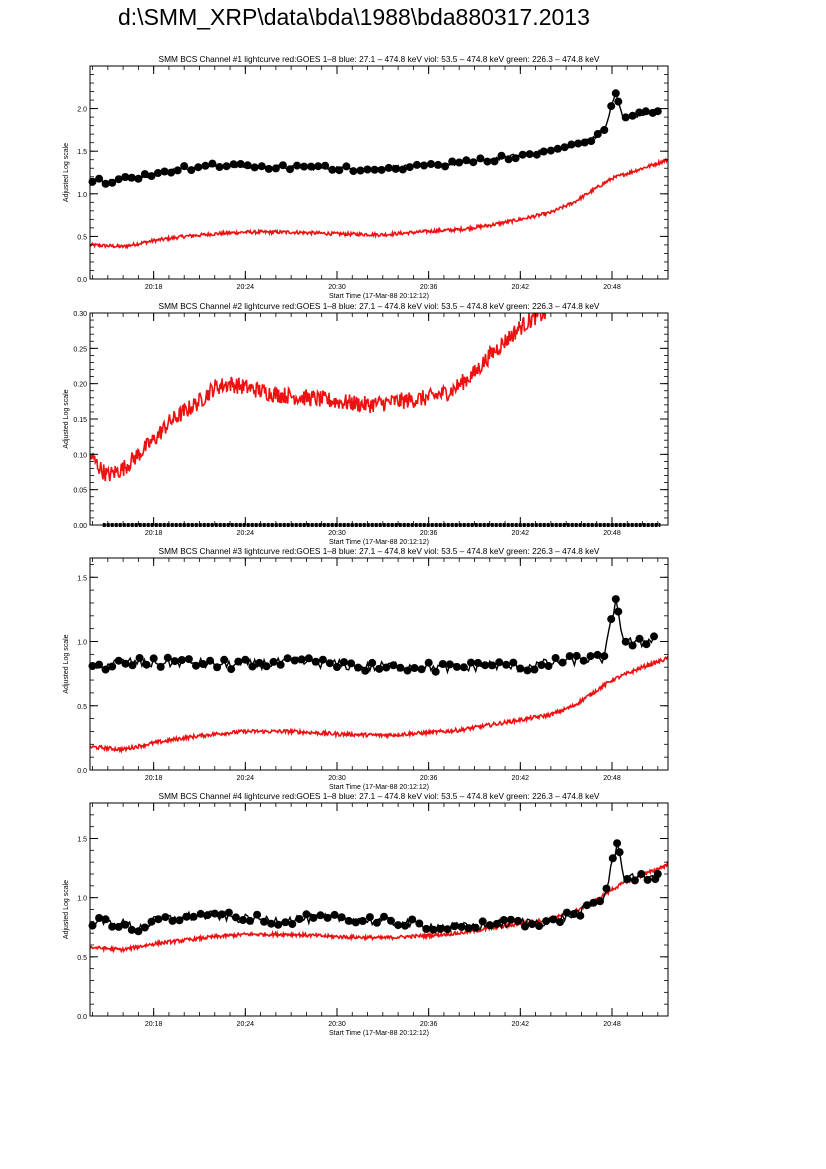 This screenshot has height=1169, width=826. I want to click on y-axis-label: Adjusted Log scale, so click(66, 418).